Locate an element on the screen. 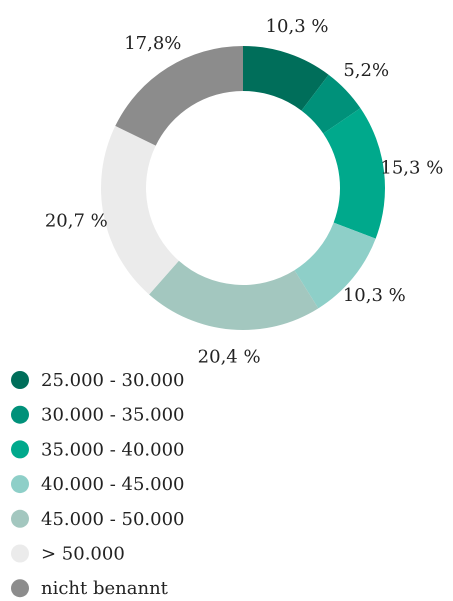 Image resolution: width=453 pixels, height=601 pixels. legend-label: 45.000 - 50.000 is located at coordinates (113, 519).